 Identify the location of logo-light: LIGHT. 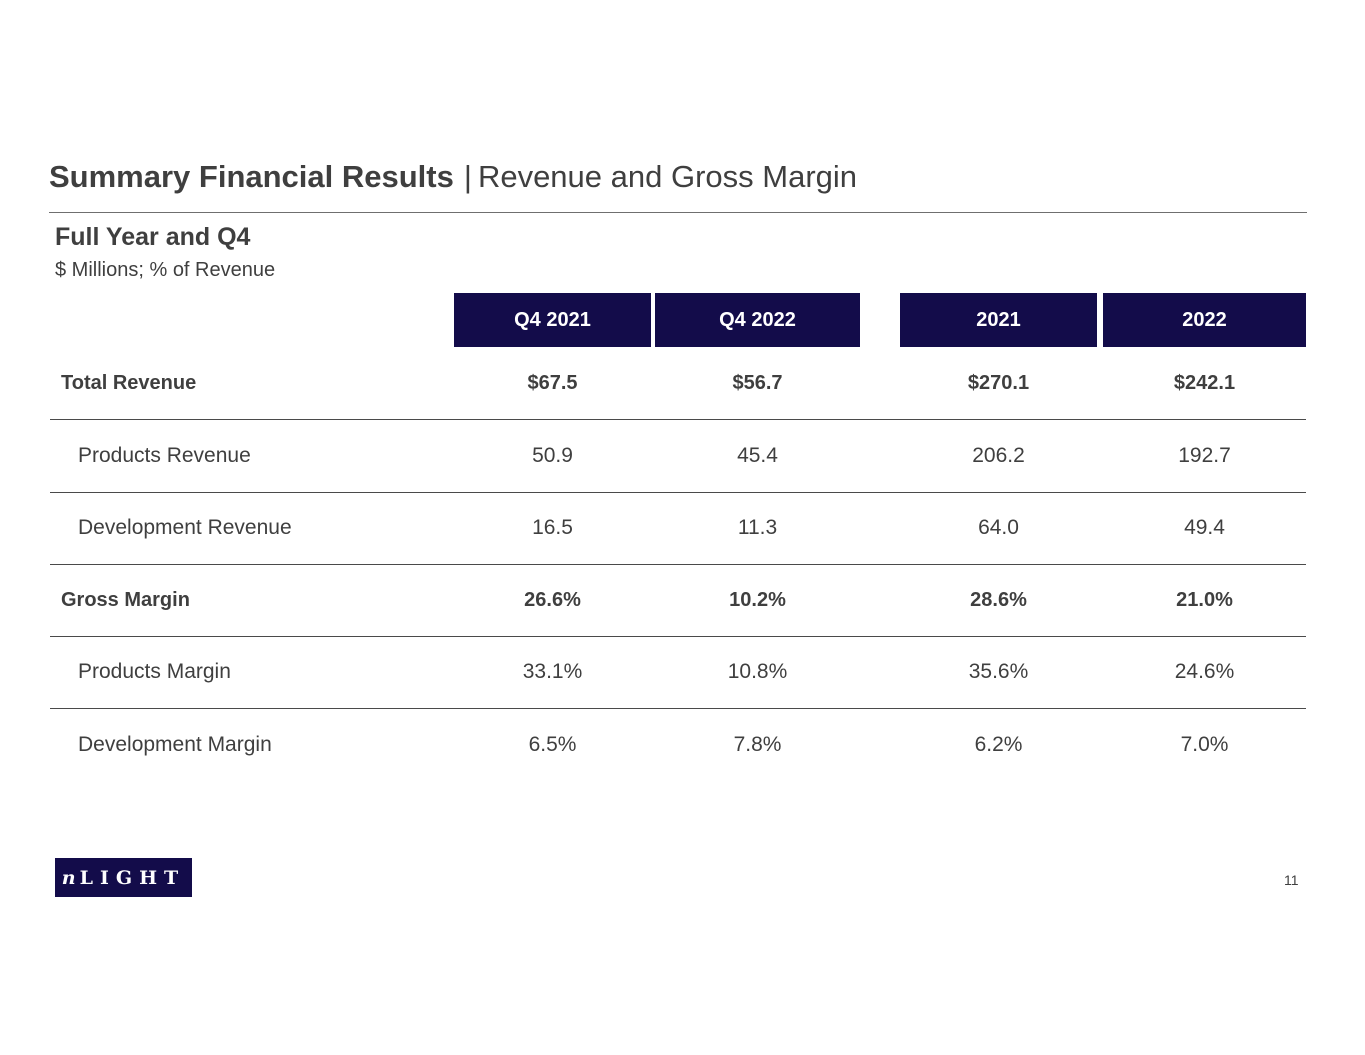
(132, 877).